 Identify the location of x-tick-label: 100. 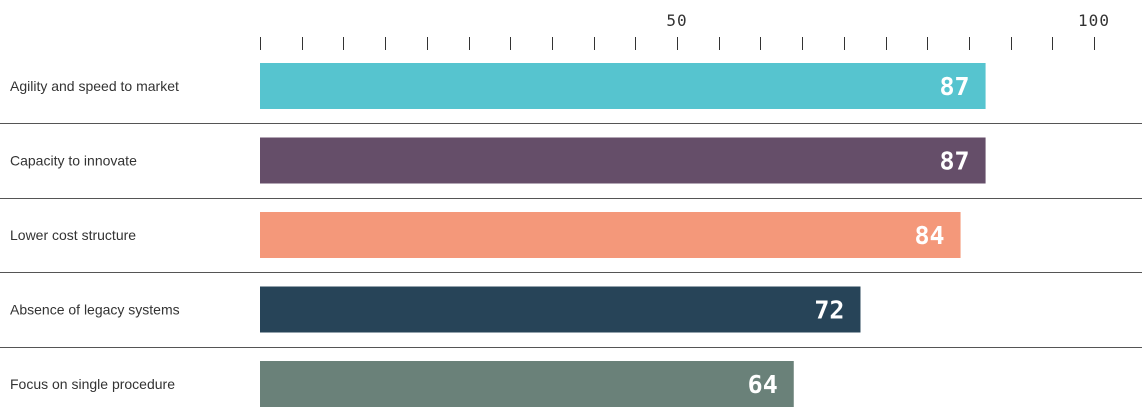
(1094, 20).